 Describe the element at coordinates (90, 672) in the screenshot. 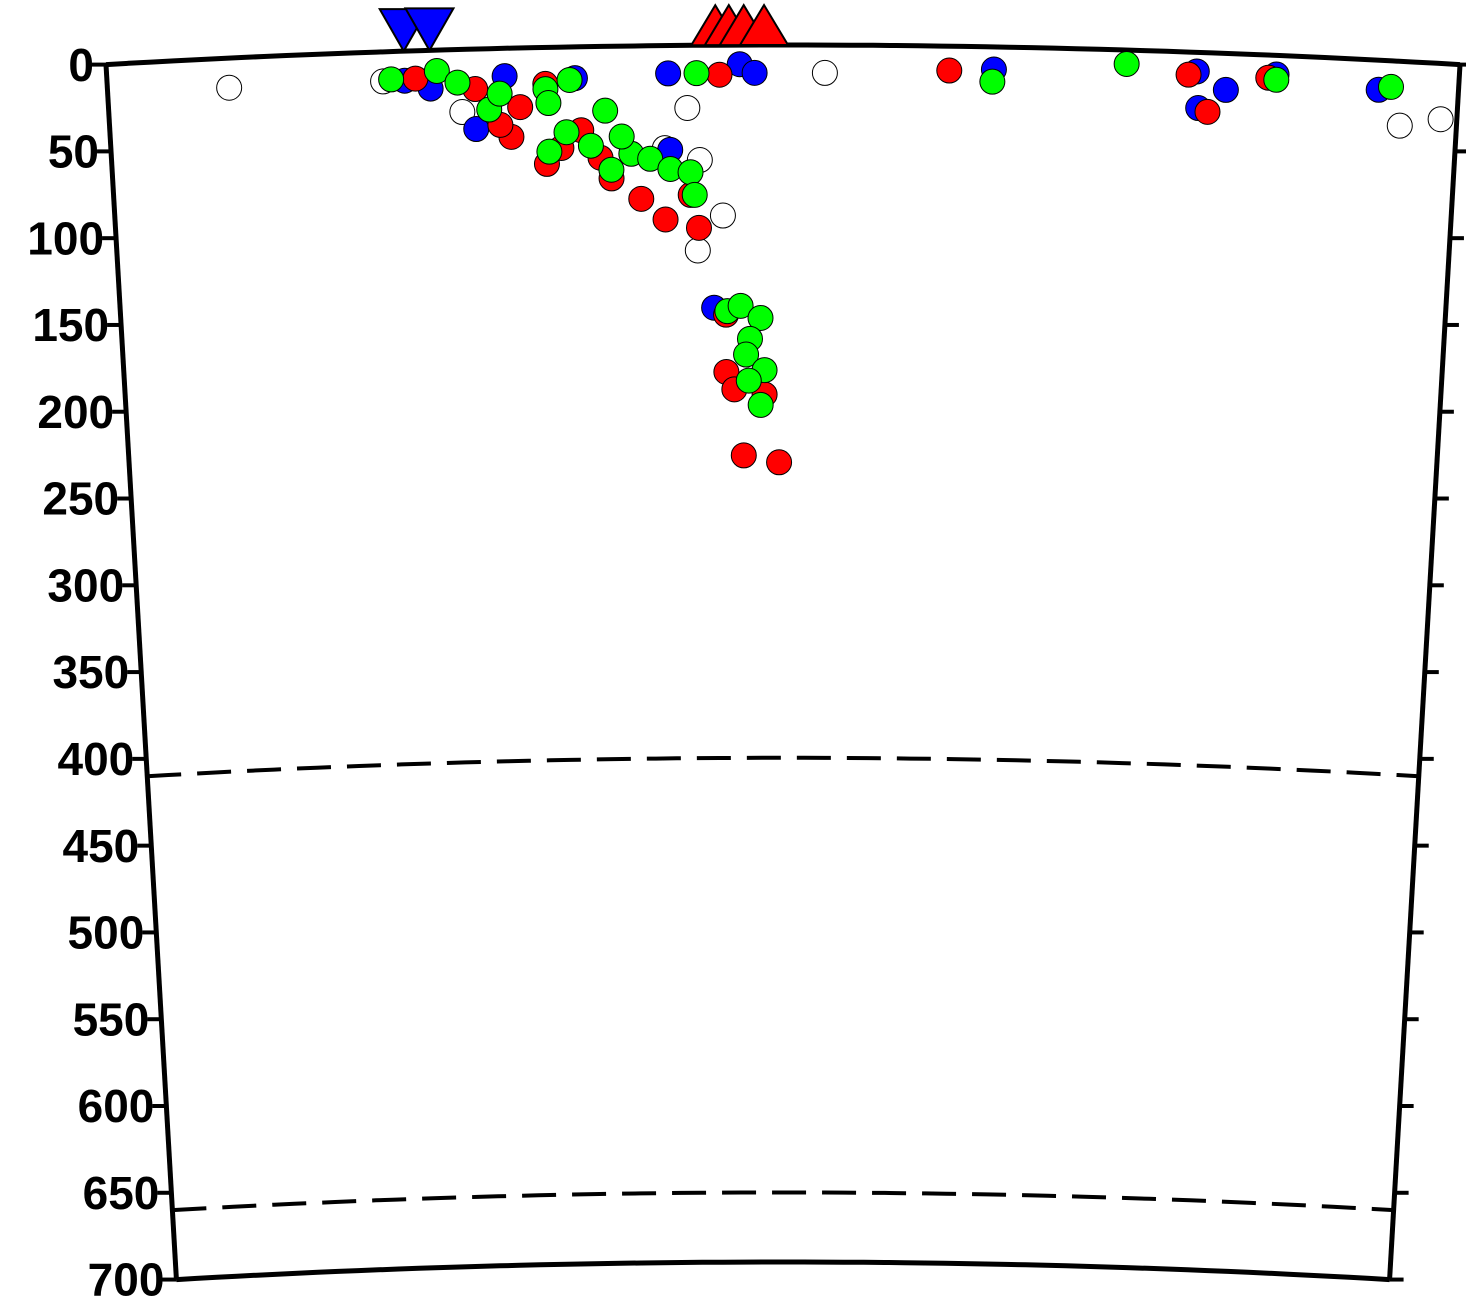

I see `y-tick-label: 350` at that location.